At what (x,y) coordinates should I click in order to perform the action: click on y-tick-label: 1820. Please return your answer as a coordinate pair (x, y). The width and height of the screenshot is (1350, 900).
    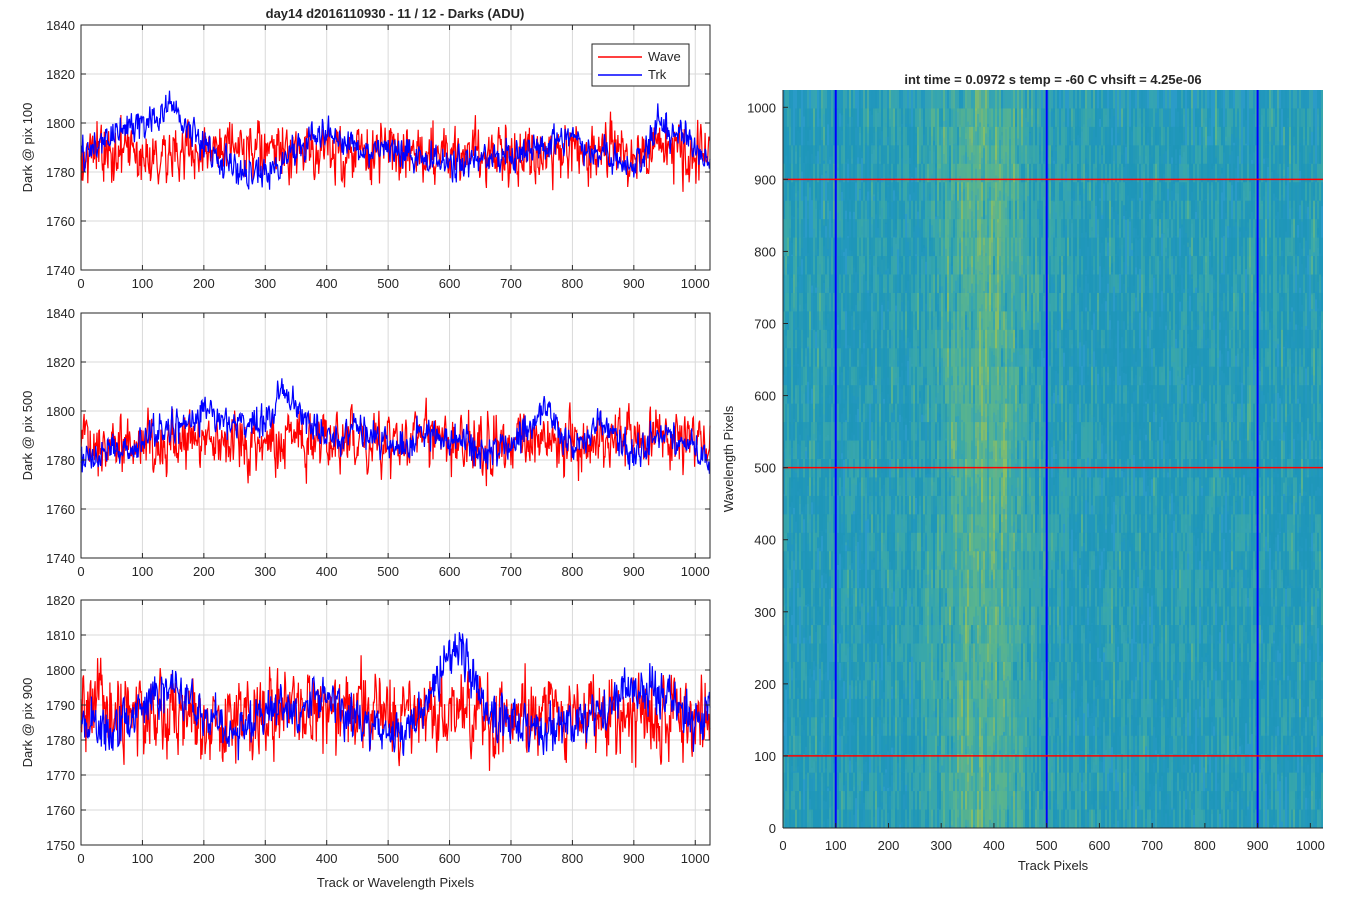
    Looking at the image, I should click on (60, 74).